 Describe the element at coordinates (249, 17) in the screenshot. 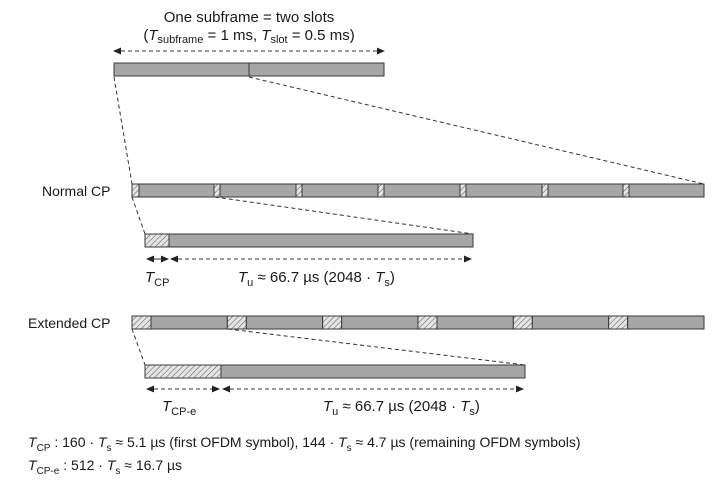

I see `subframe-title: One subframe = two slots` at that location.